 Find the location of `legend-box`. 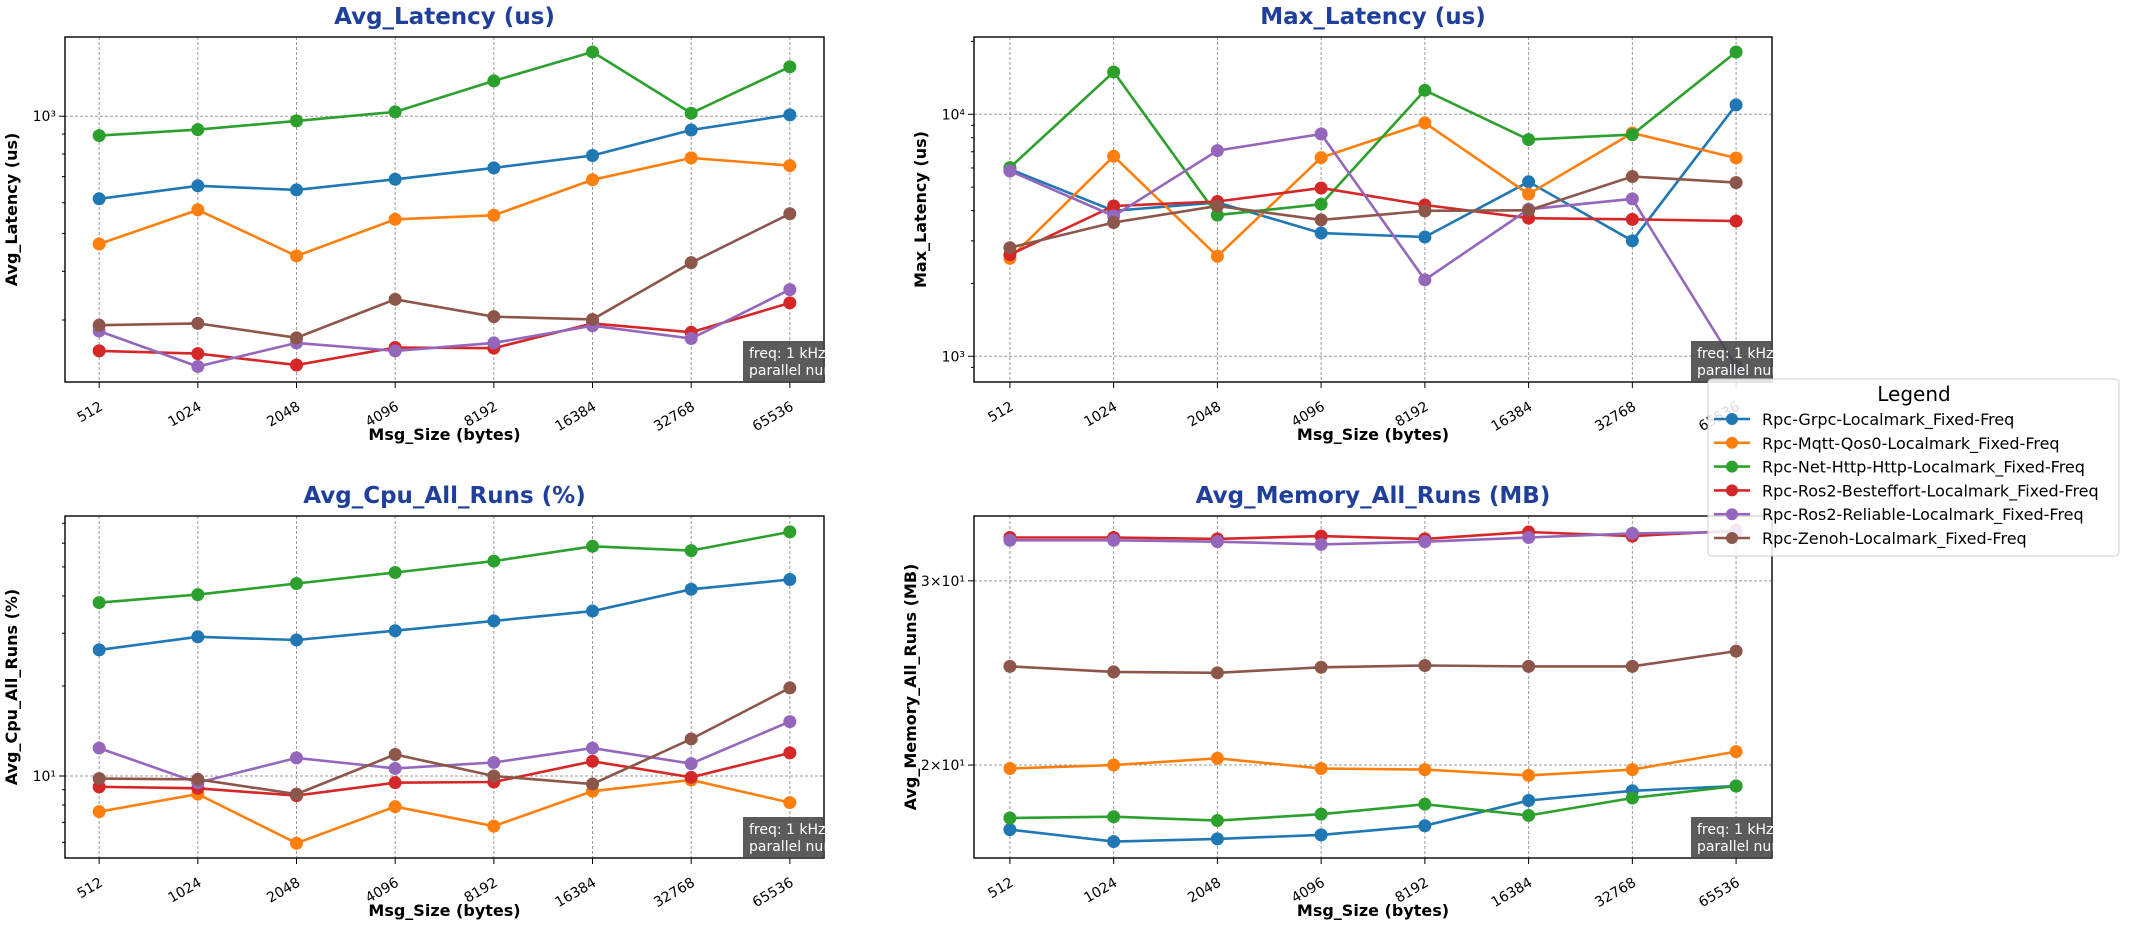

legend-box is located at coordinates (1913, 467).